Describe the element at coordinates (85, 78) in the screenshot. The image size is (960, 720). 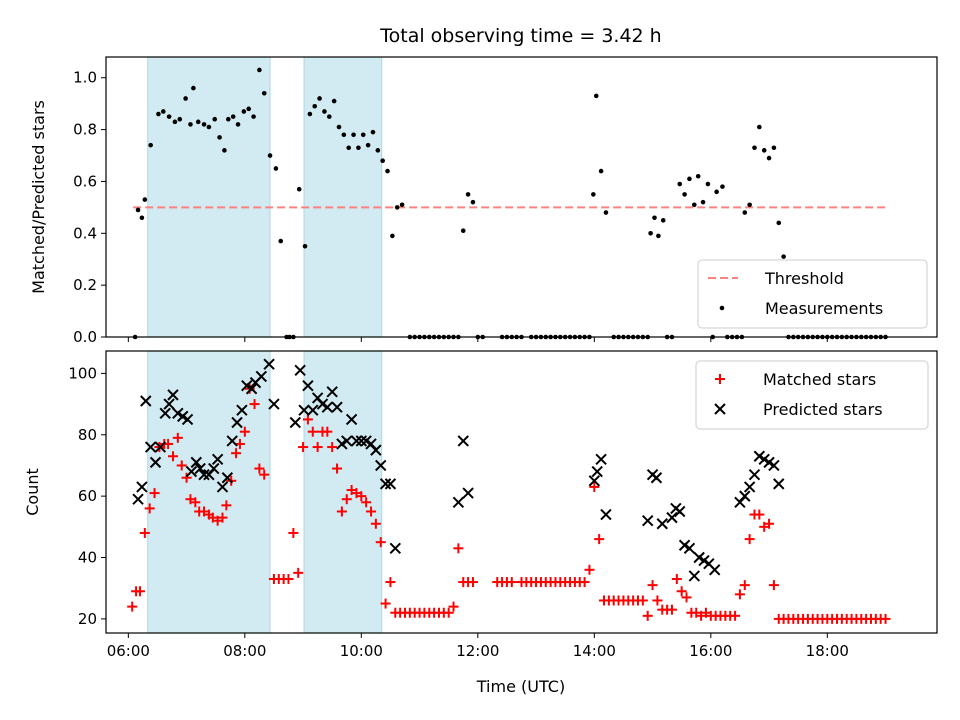
I see `y-tick-label: 1.0` at that location.